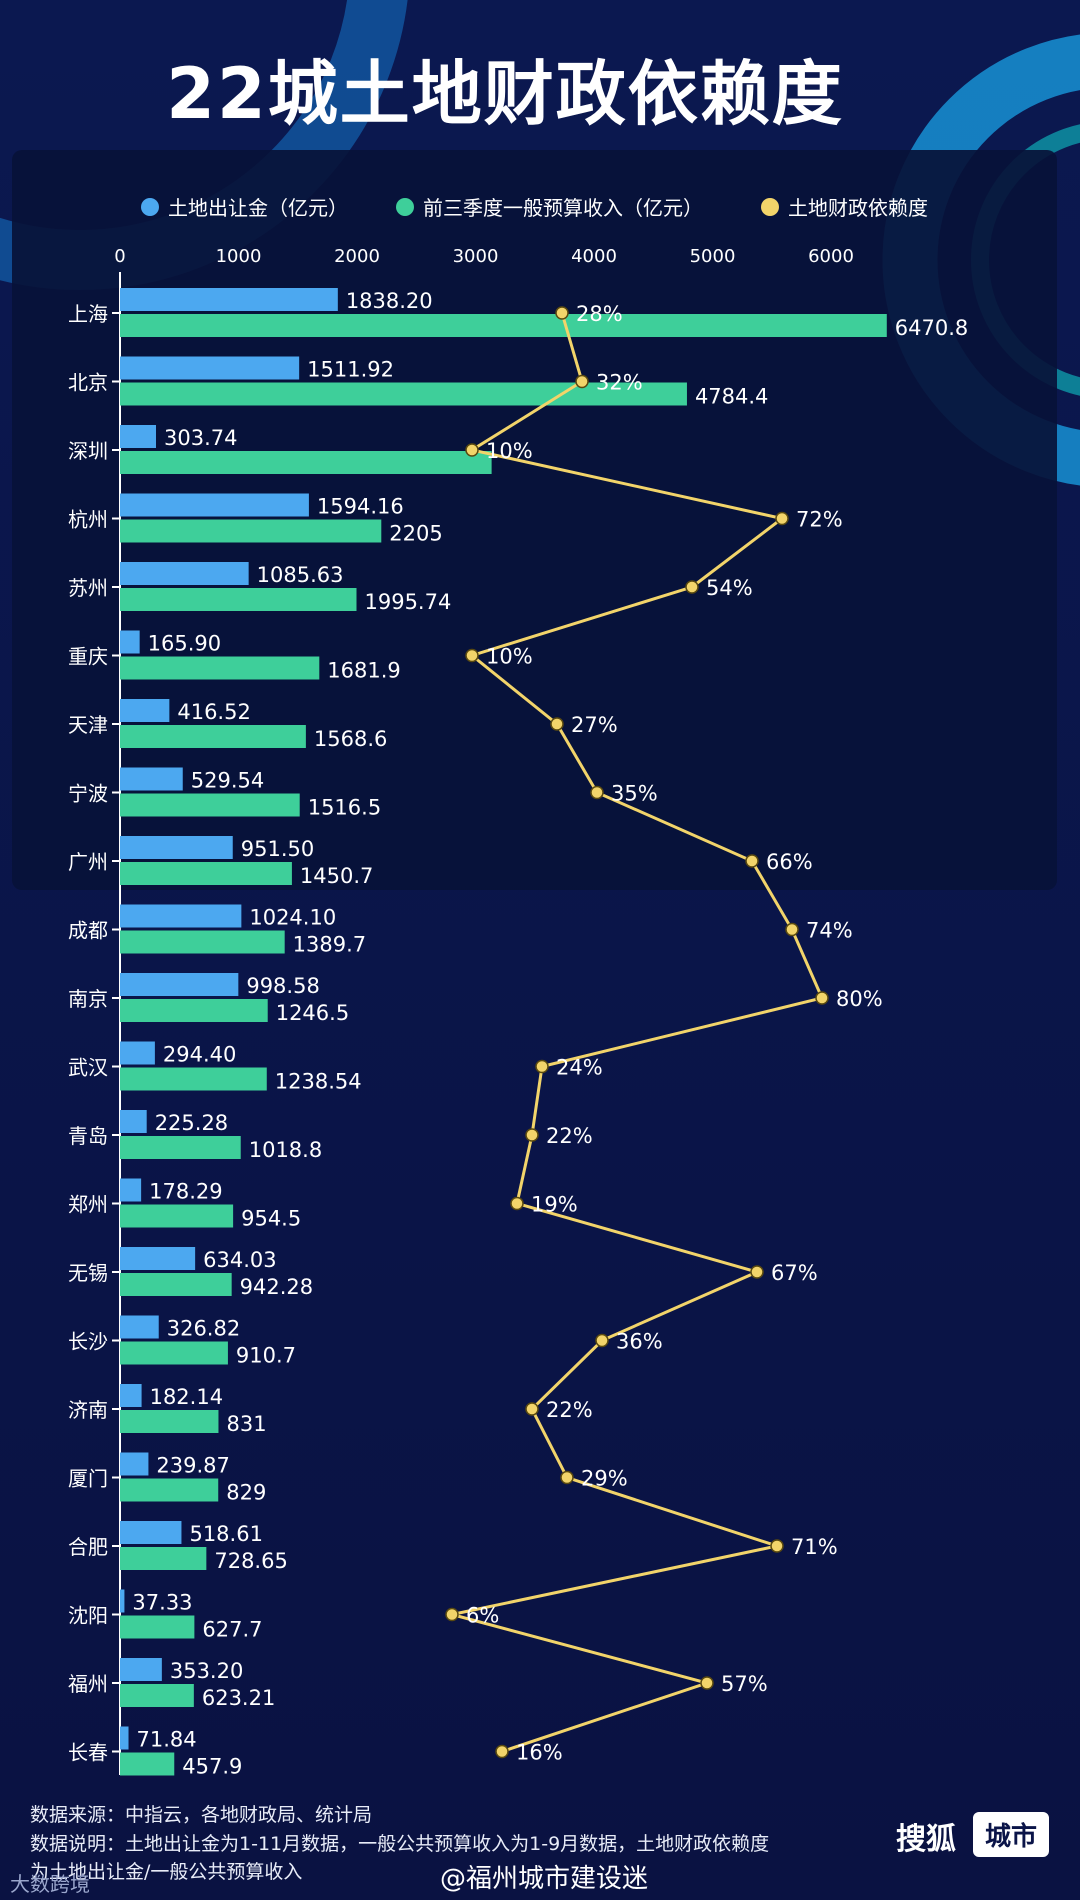  Describe the element at coordinates (482, 1616) in the screenshot. I see `ratio-label: 6%` at that location.